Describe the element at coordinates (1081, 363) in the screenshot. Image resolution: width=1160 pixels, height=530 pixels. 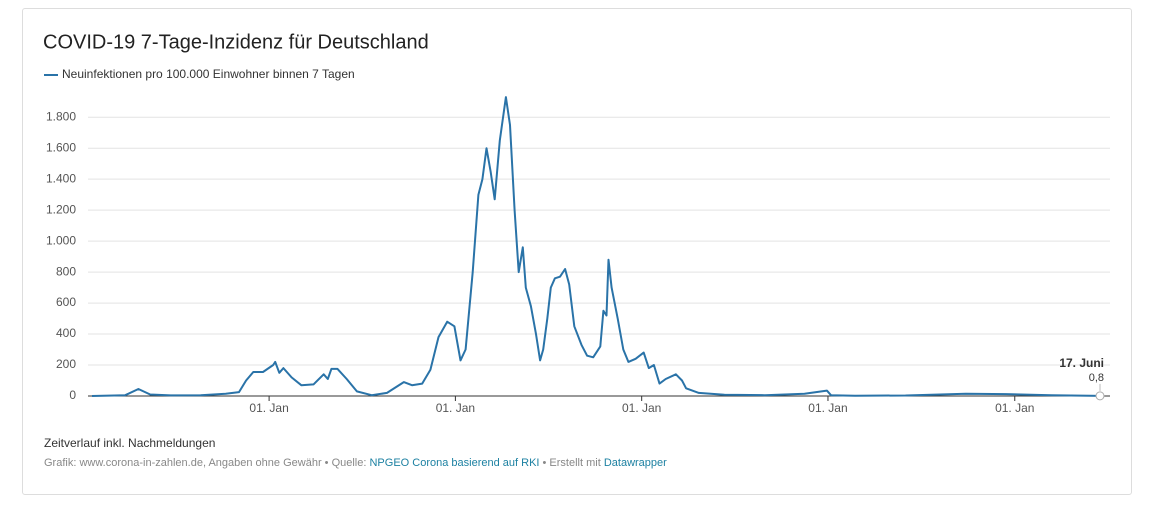
I see `annotation-date: 17. Juni` at that location.